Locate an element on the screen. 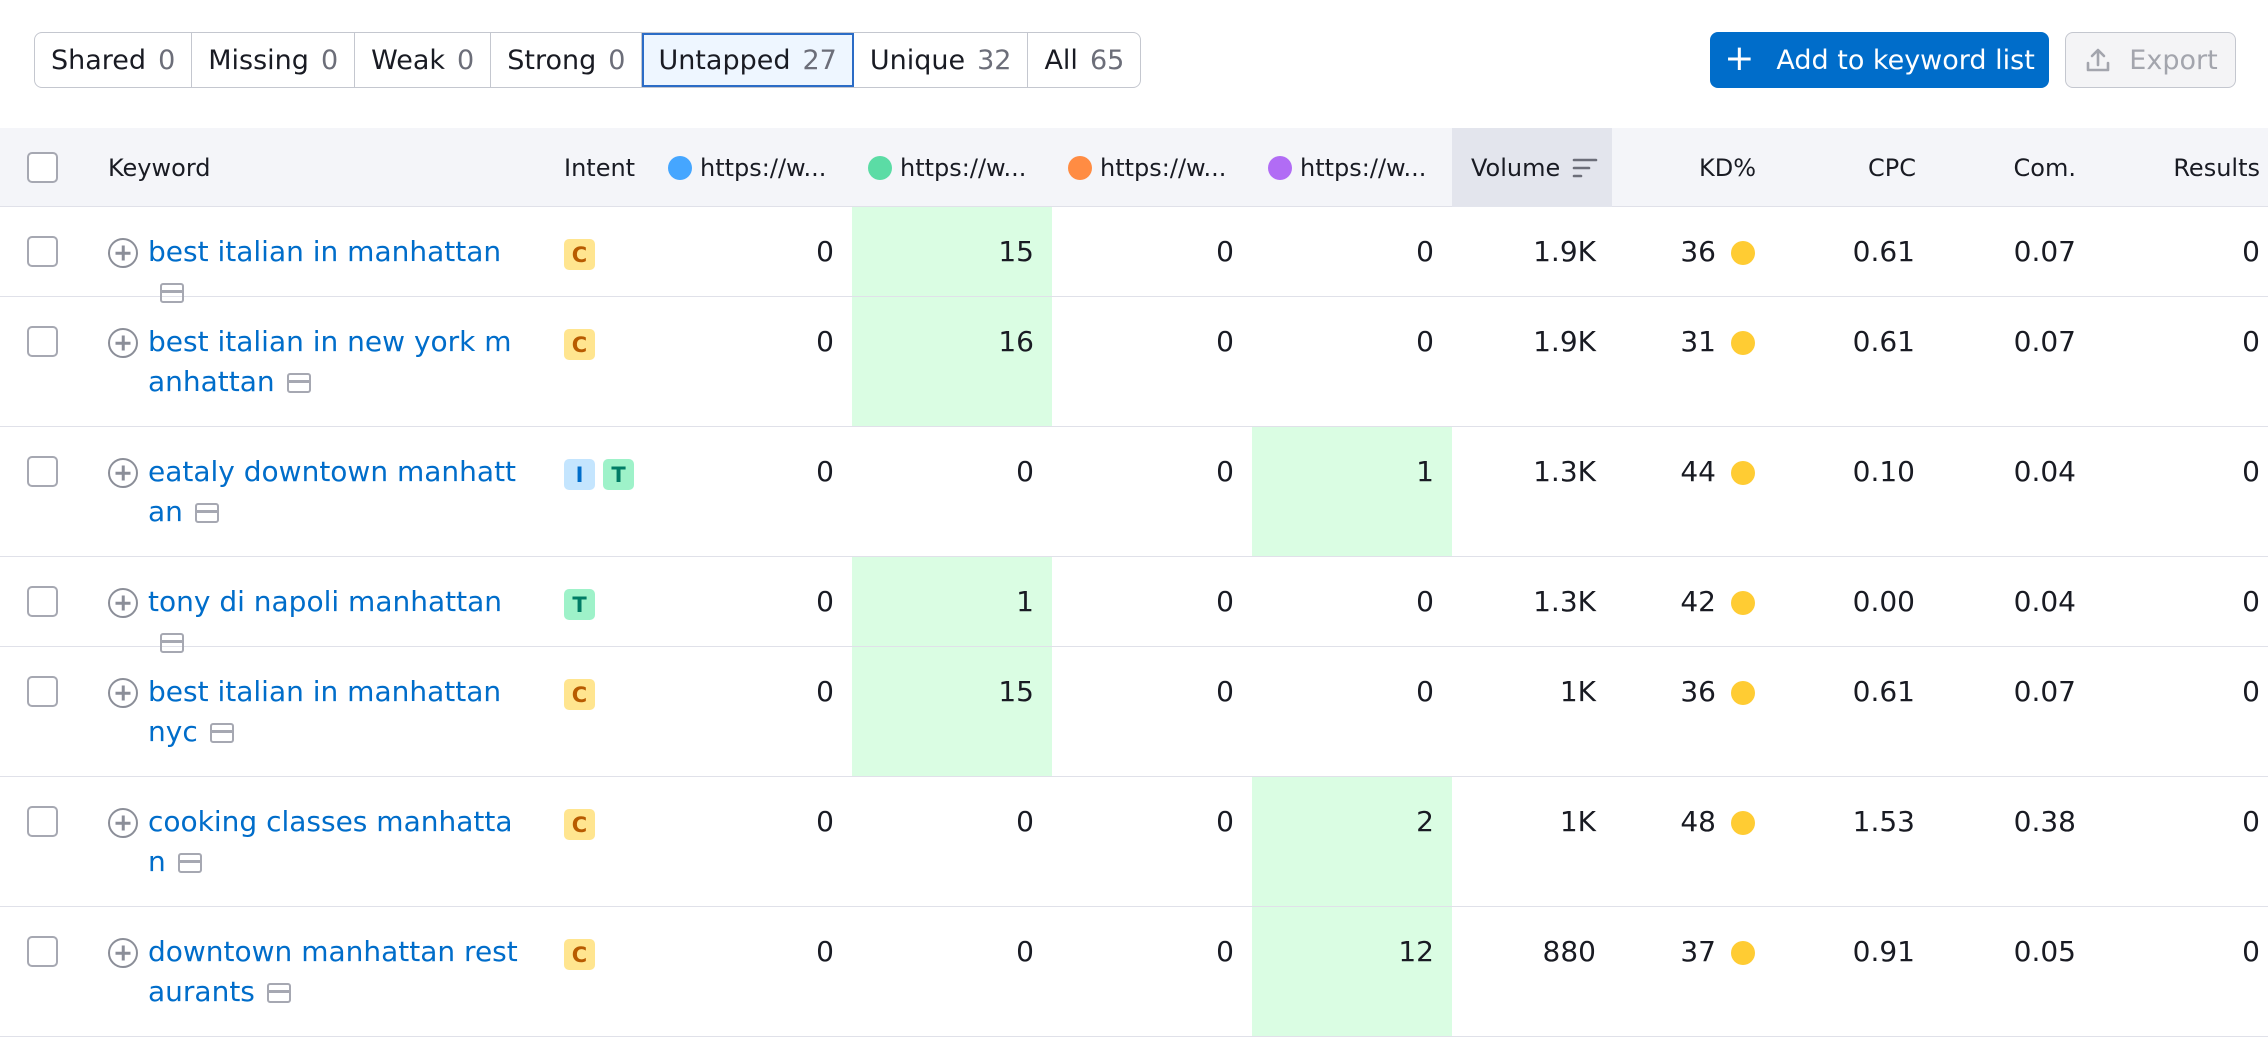 Image resolution: width=2268 pixels, height=1038 pixels. kd-value: 42 is located at coordinates (1698, 601).